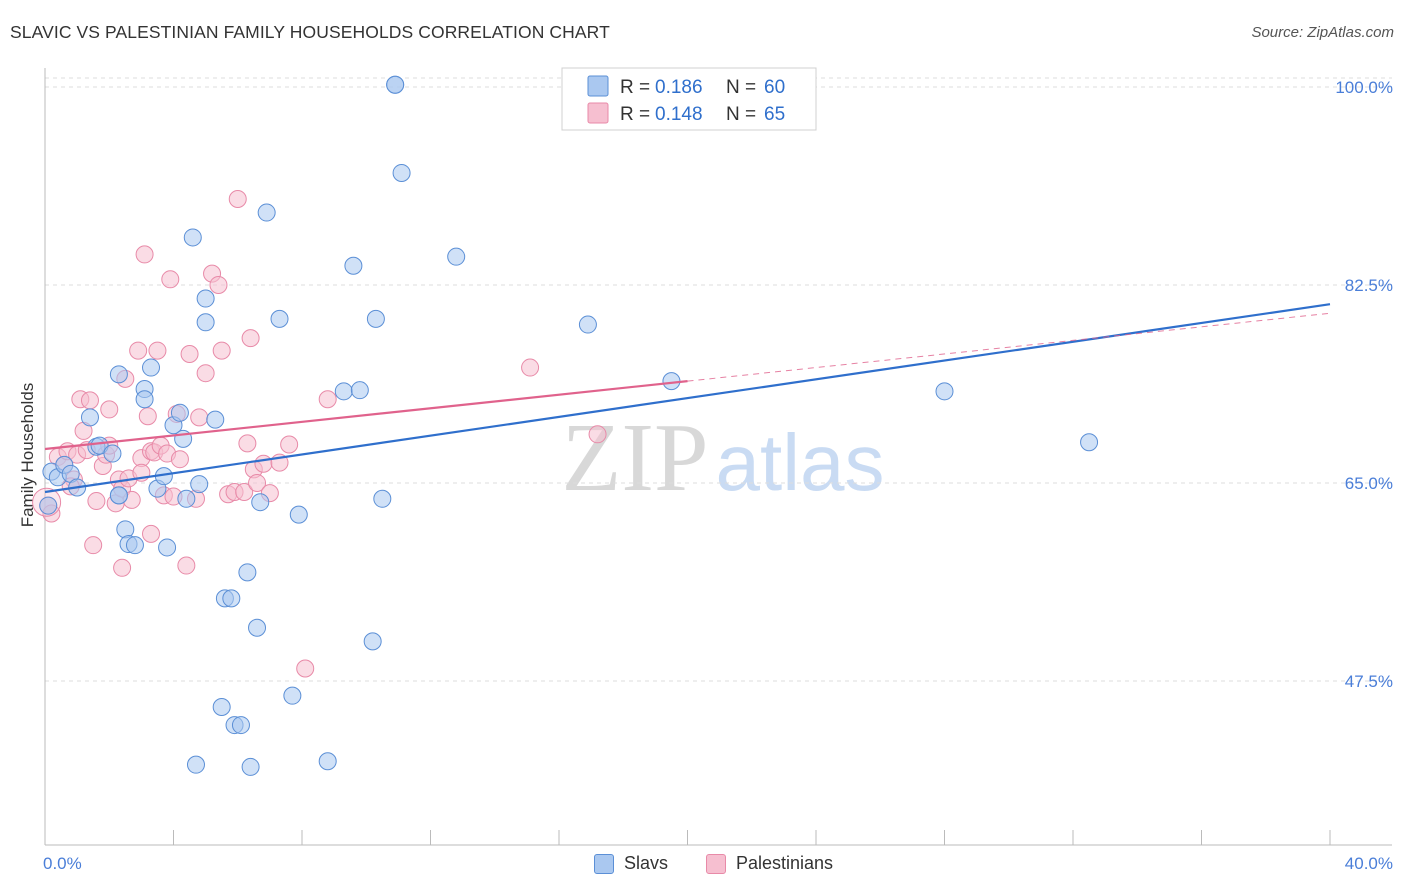 This screenshot has width=1406, height=892. Describe the element at coordinates (1369, 483) in the screenshot. I see `y-tick-label-2: 65.0%` at that location.